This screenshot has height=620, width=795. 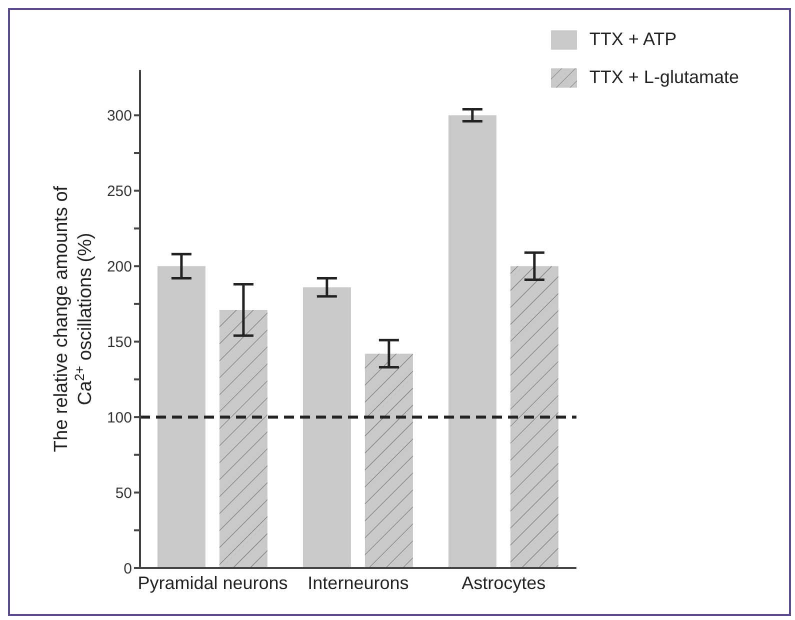 I want to click on x-tick-label: Pyramidal neurons, so click(x=213, y=582).